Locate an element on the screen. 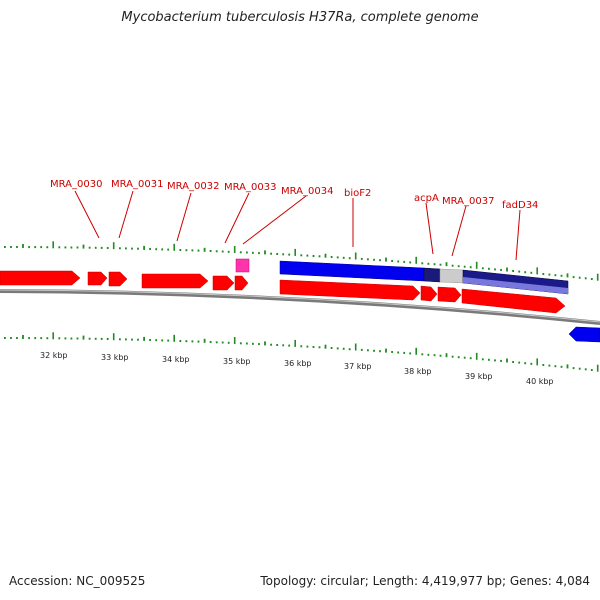  gene-label-MRA_0034: MRA_0034 is located at coordinates (307, 191).